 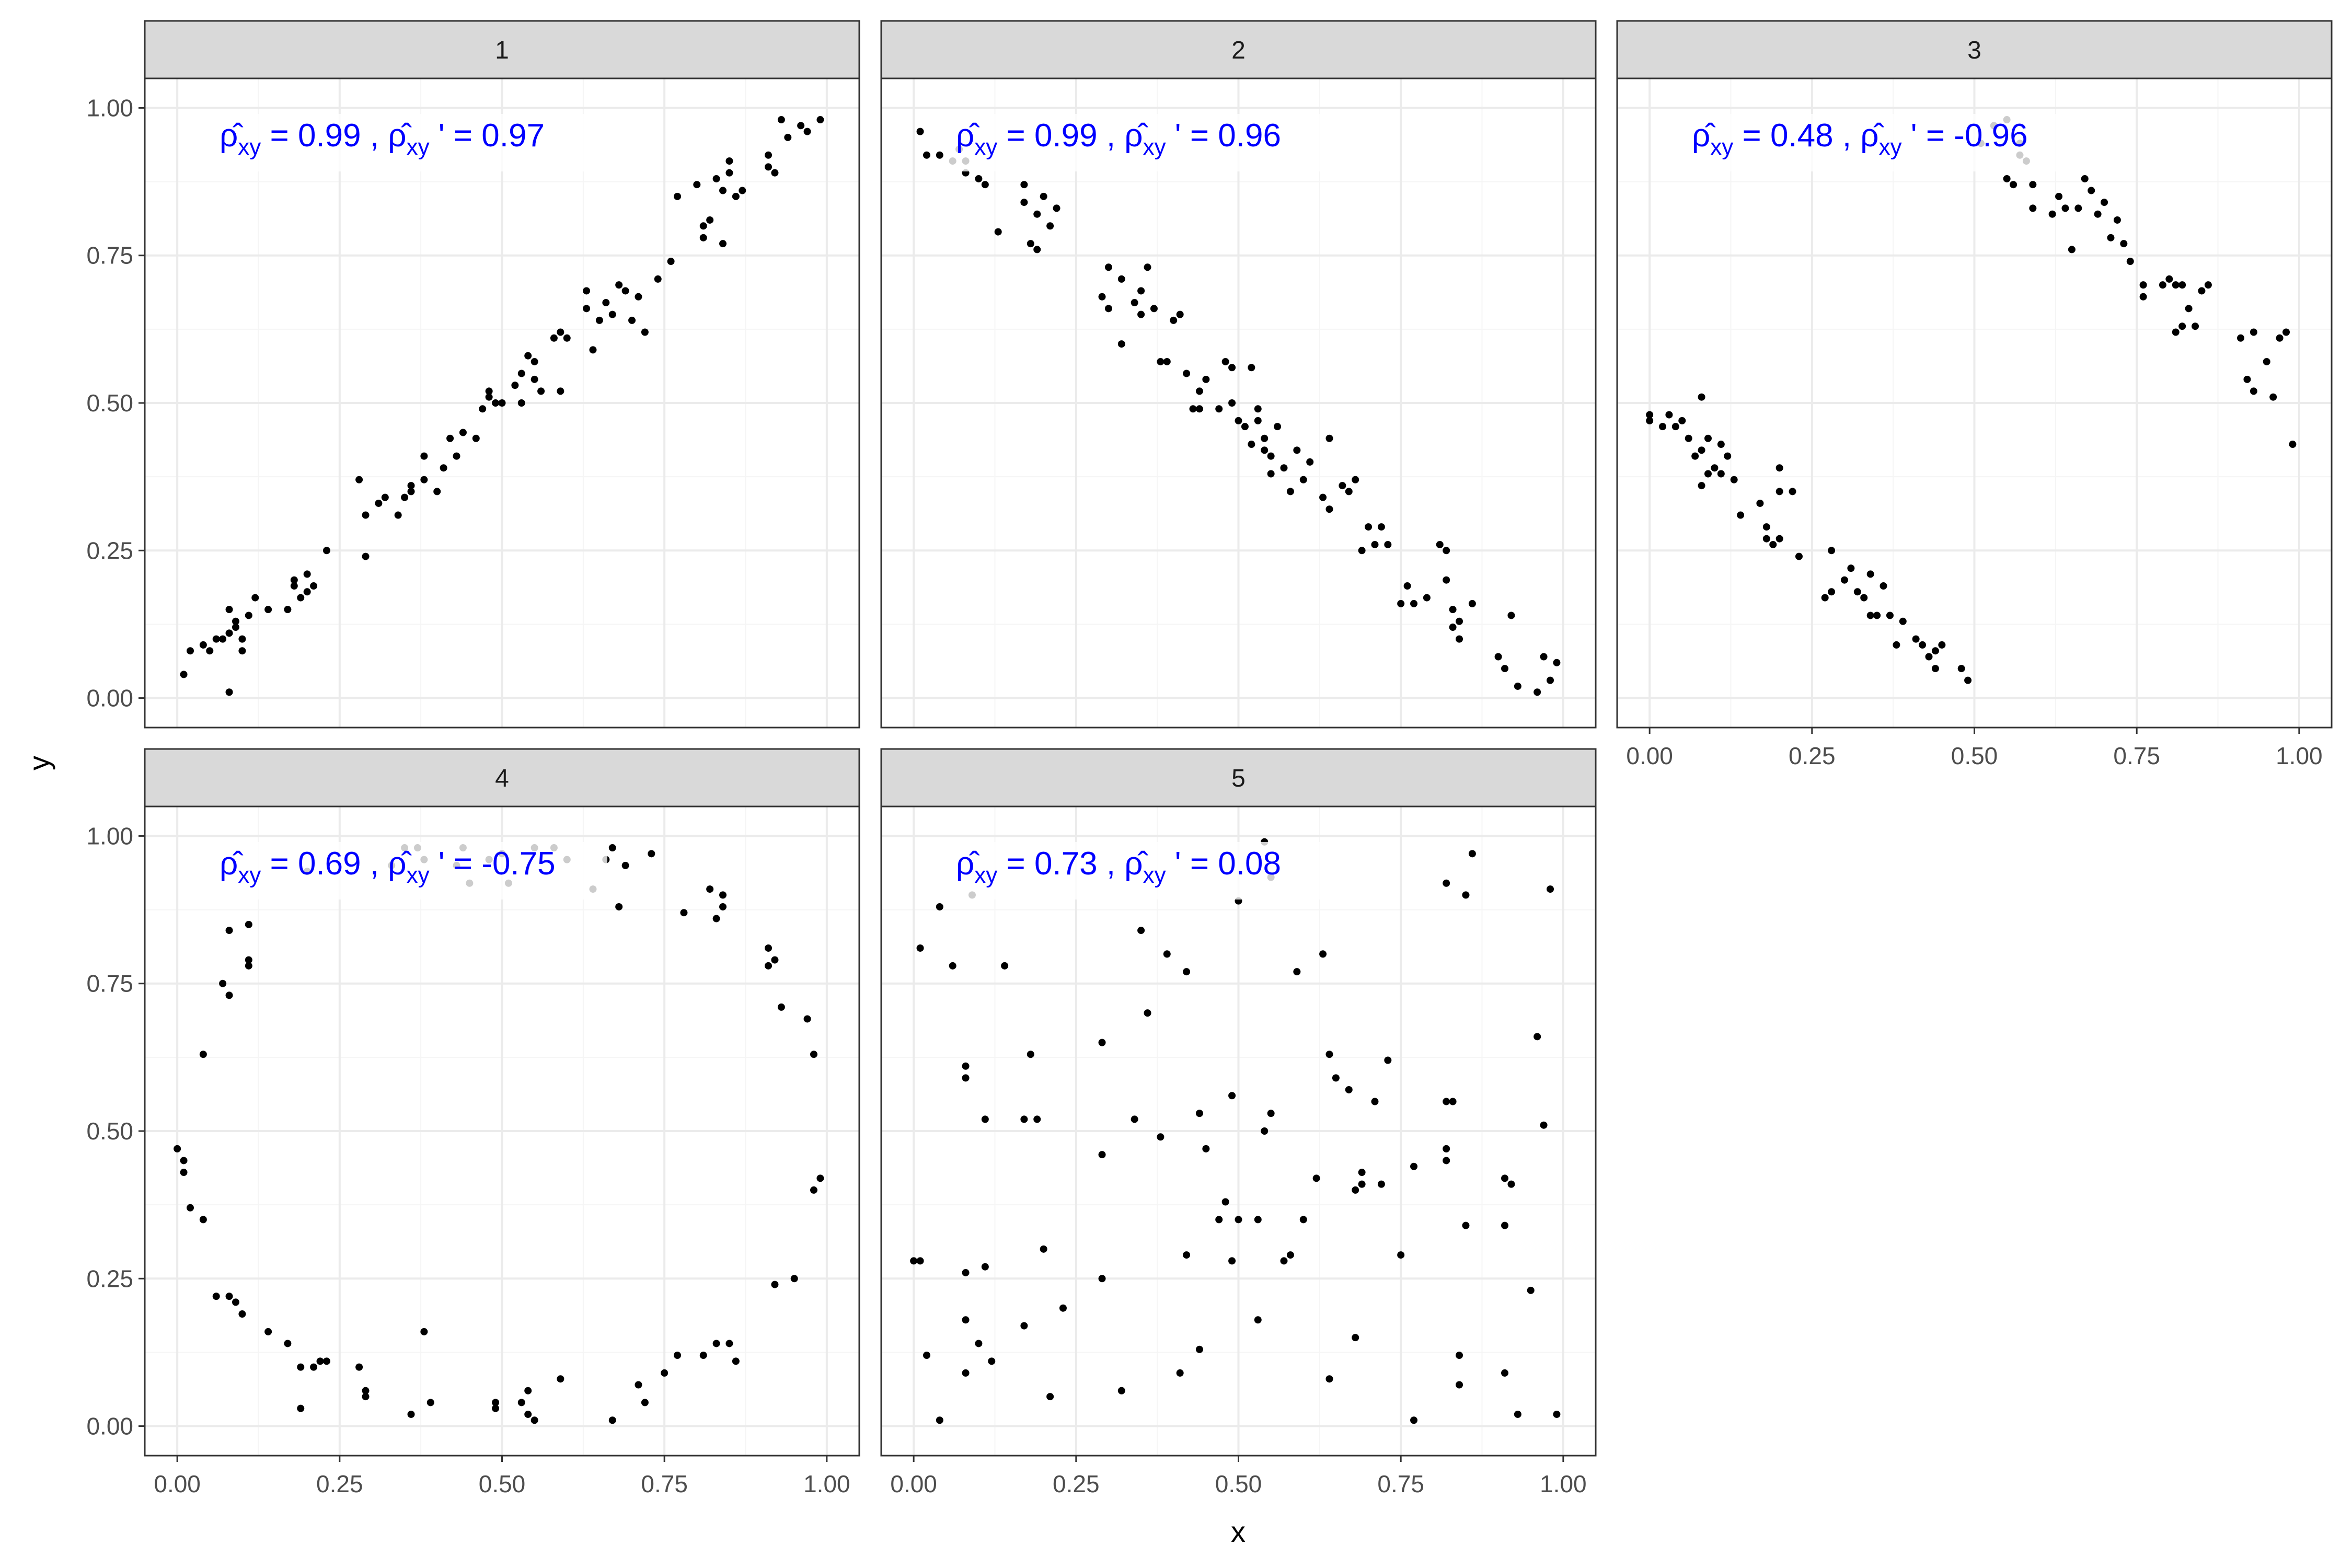 What do you see at coordinates (1238, 49) in the screenshot?
I see `facet-strip` at bounding box center [1238, 49].